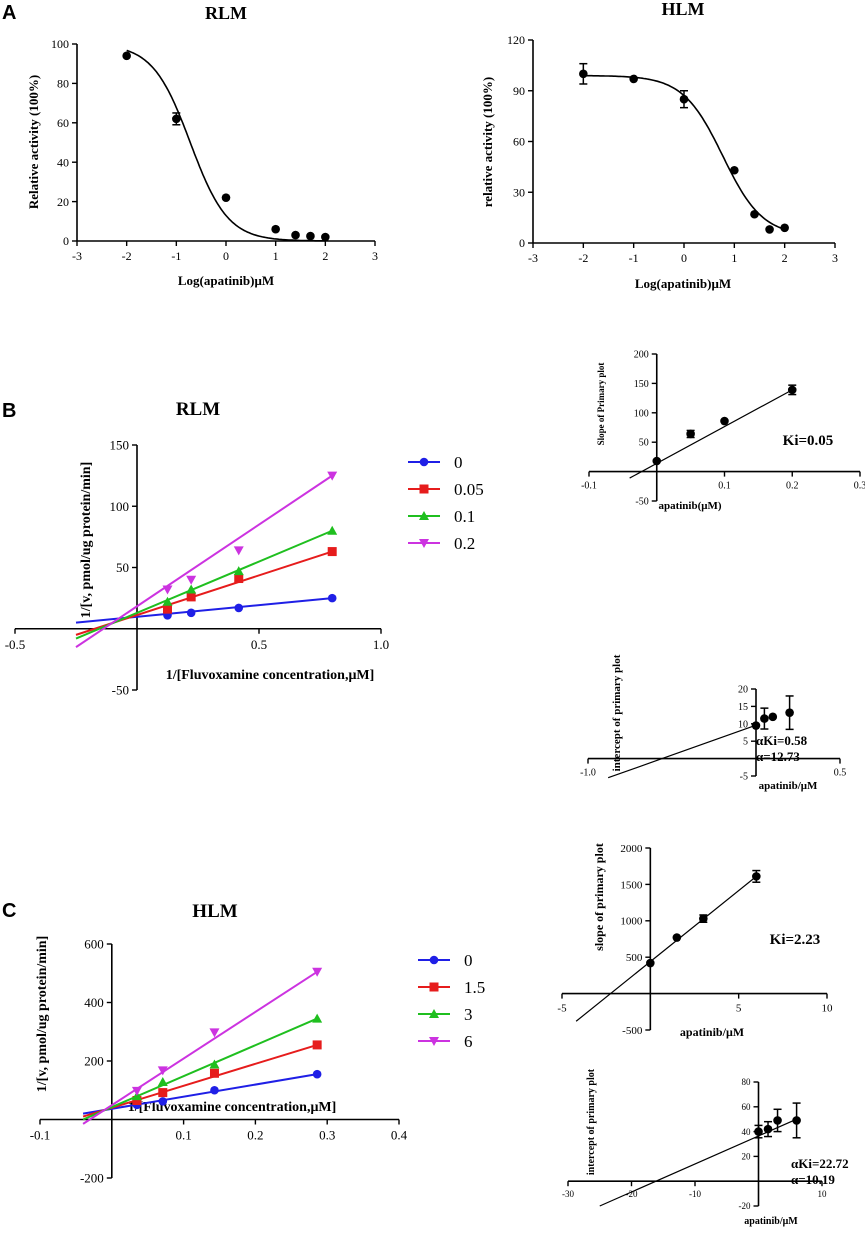  What do you see at coordinates (63, 162) in the screenshot?
I see `y-tick-label: 40` at bounding box center [63, 162].